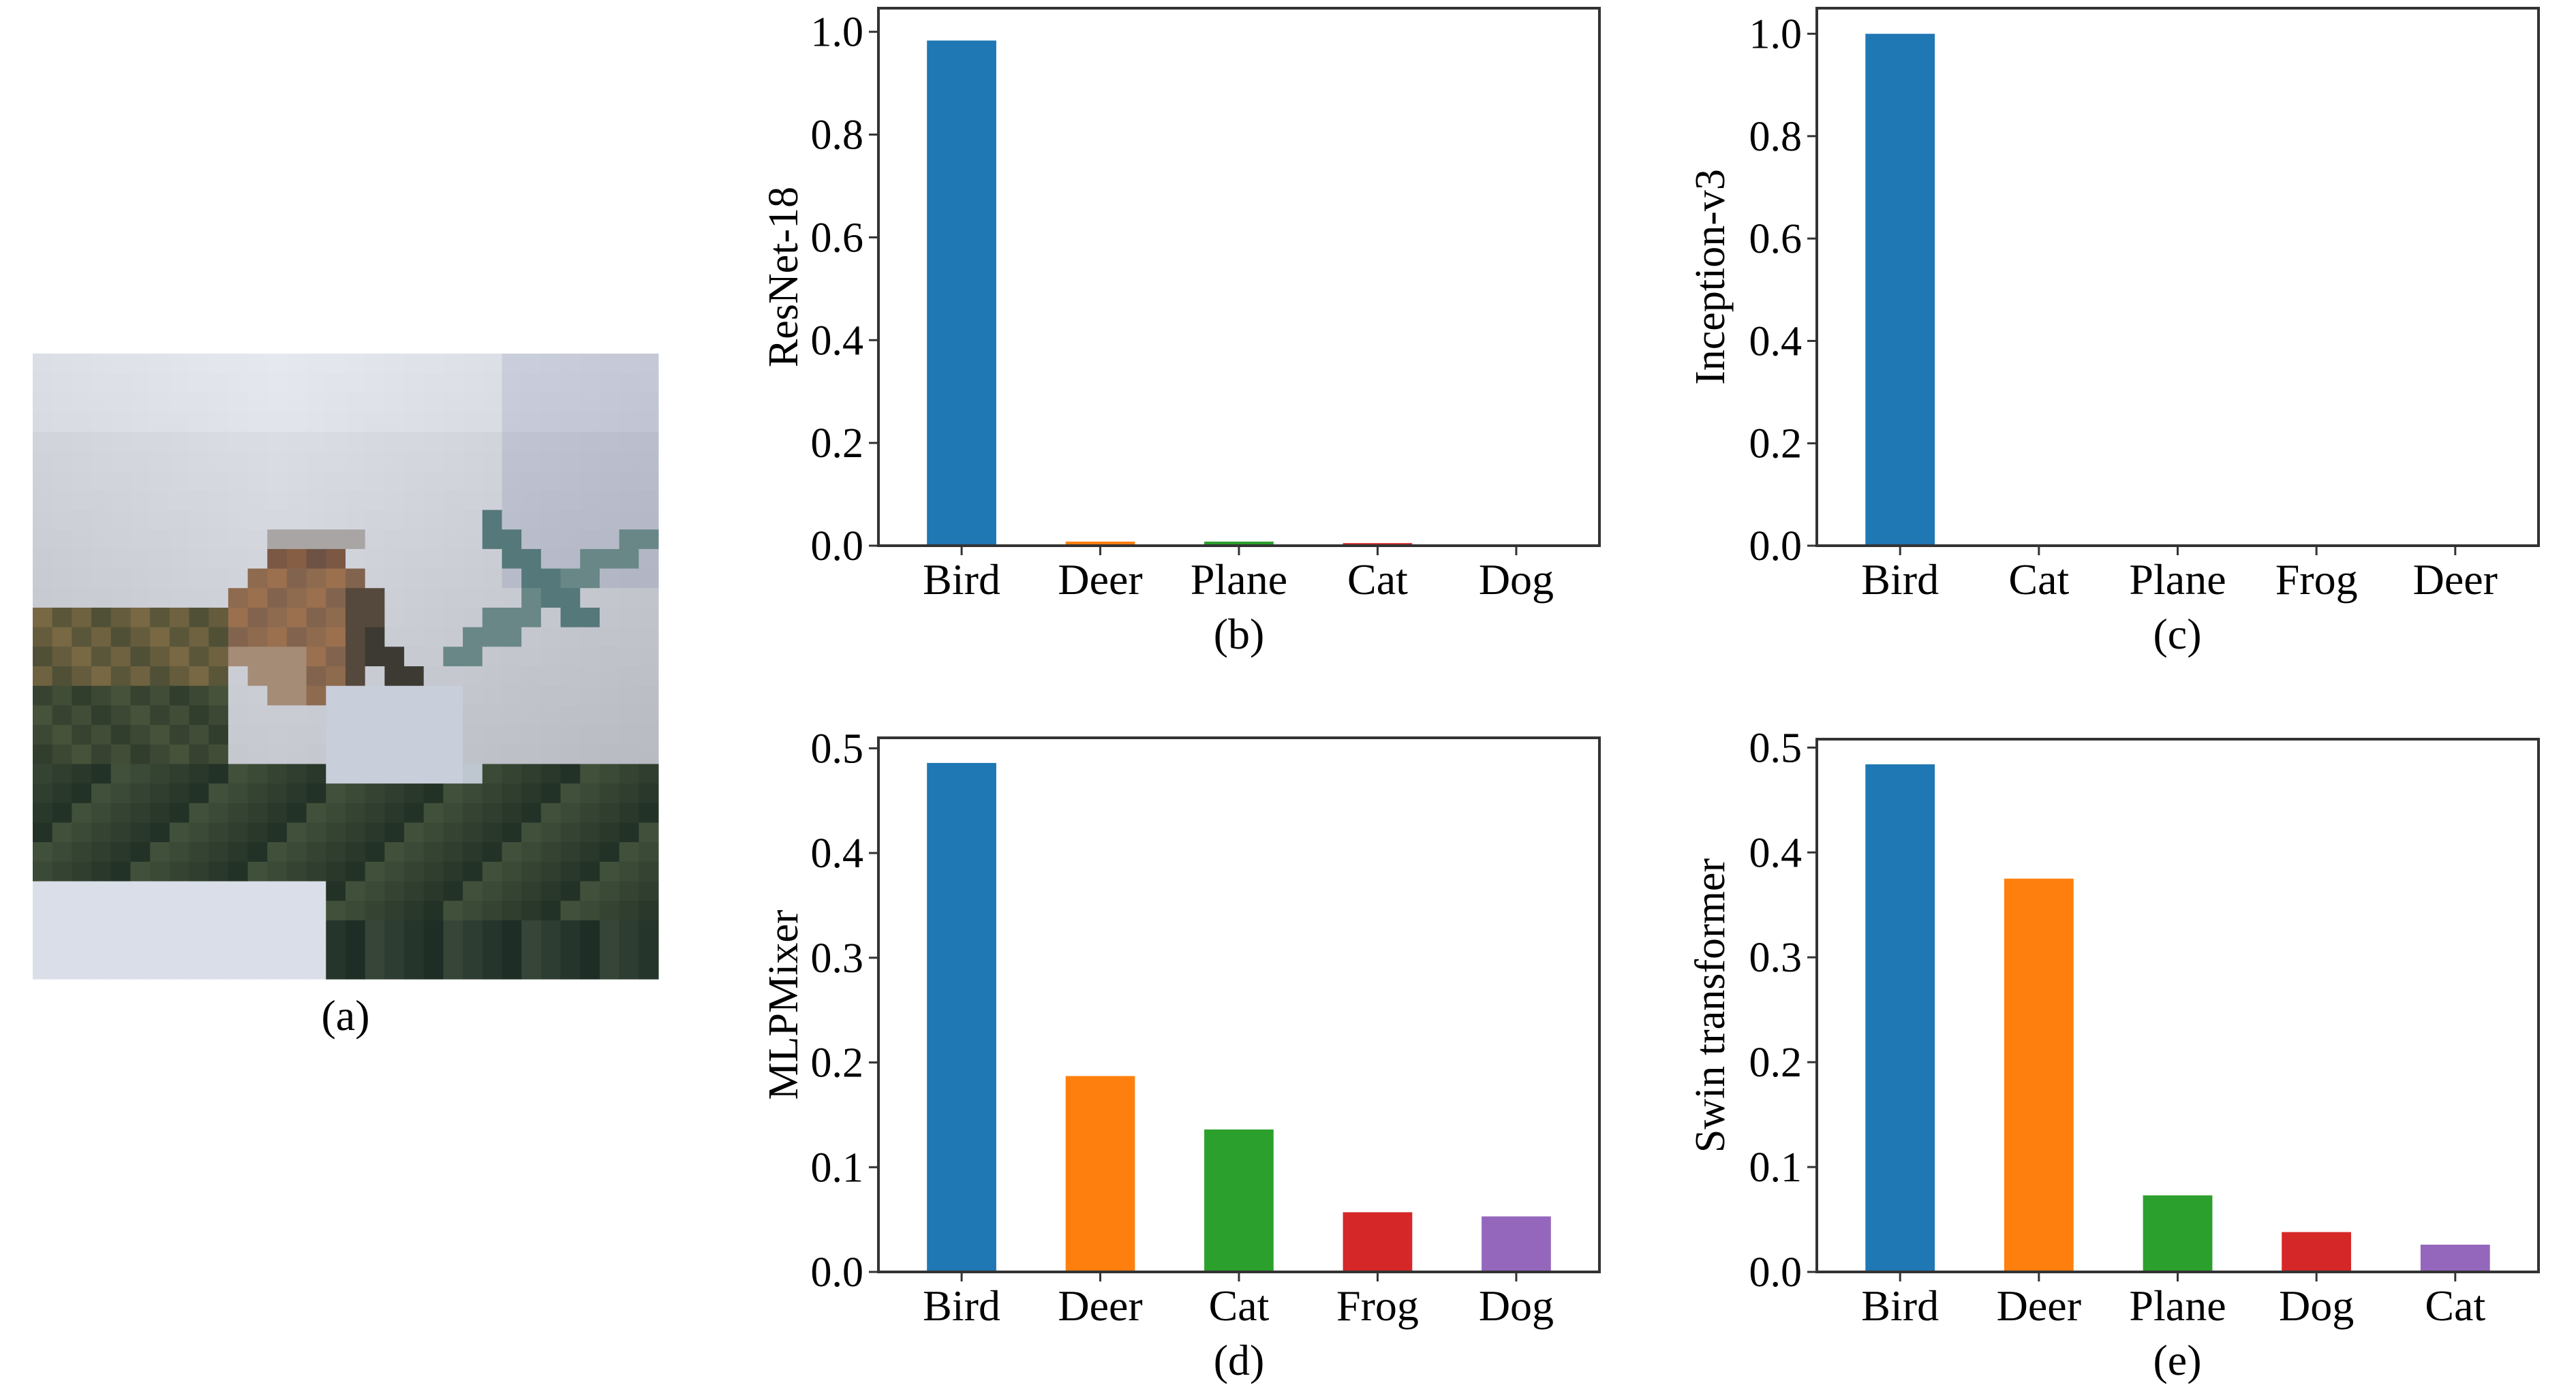 The width and height of the screenshot is (2576, 1400). Describe the element at coordinates (346, 667) in the screenshot. I see `bird-image` at that location.